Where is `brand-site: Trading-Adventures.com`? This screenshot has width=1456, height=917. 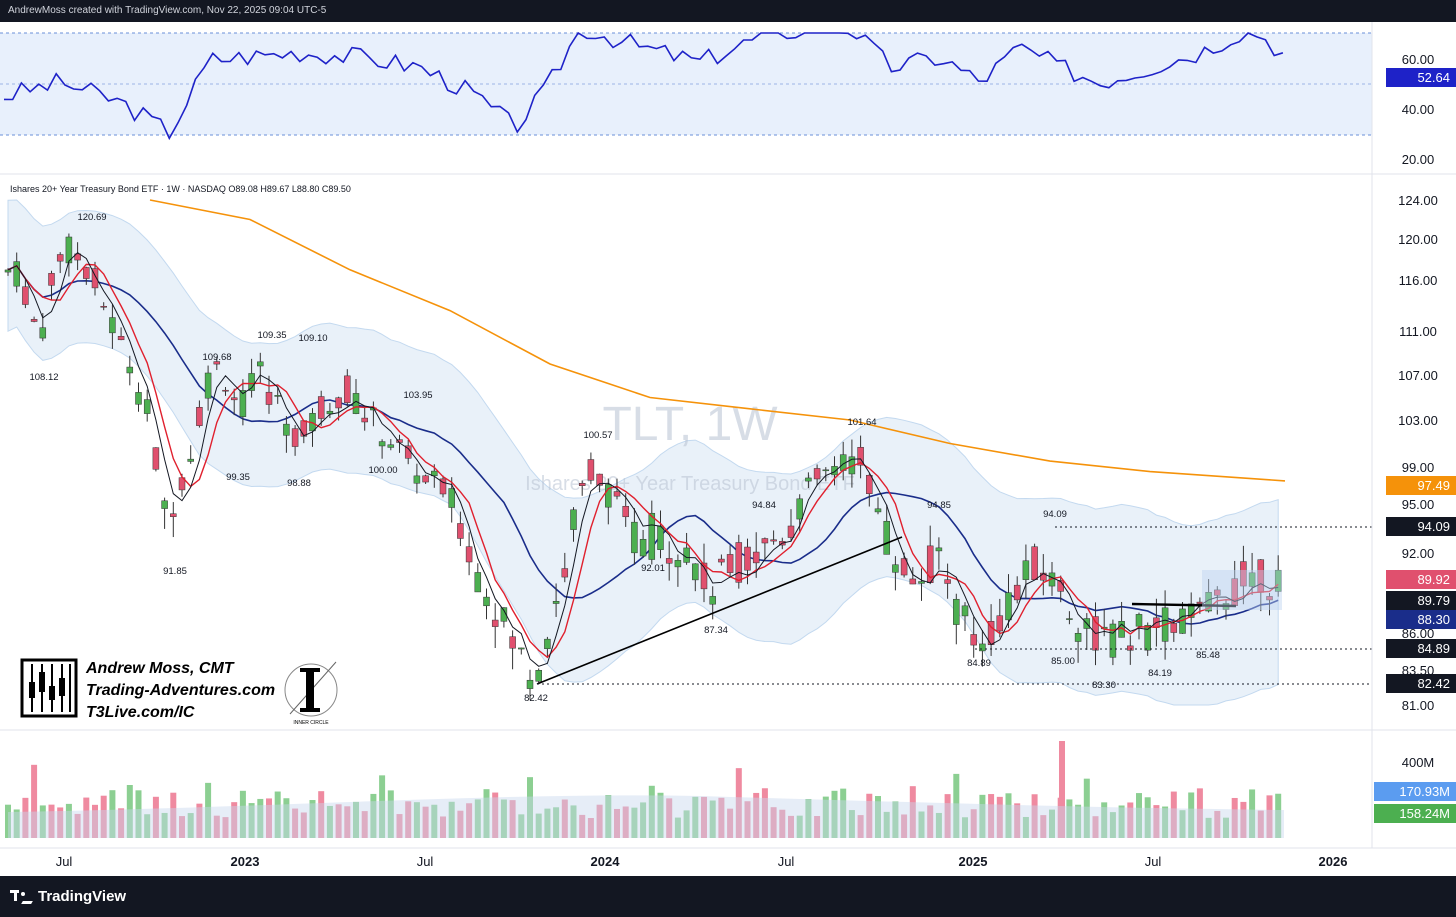
brand-site: Trading-Adventures.com is located at coordinates (180, 690).